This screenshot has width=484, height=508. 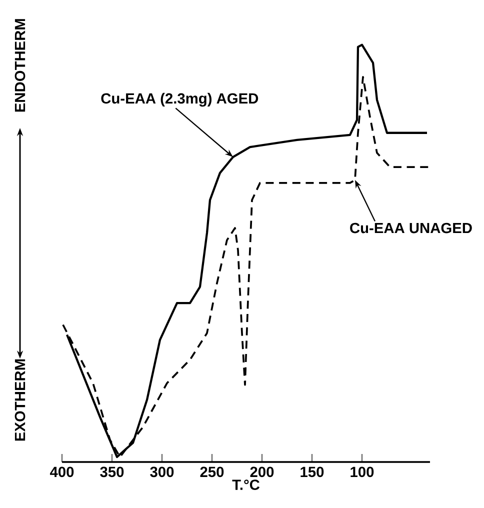 I want to click on x-axis-title: T.°C, so click(x=246, y=485).